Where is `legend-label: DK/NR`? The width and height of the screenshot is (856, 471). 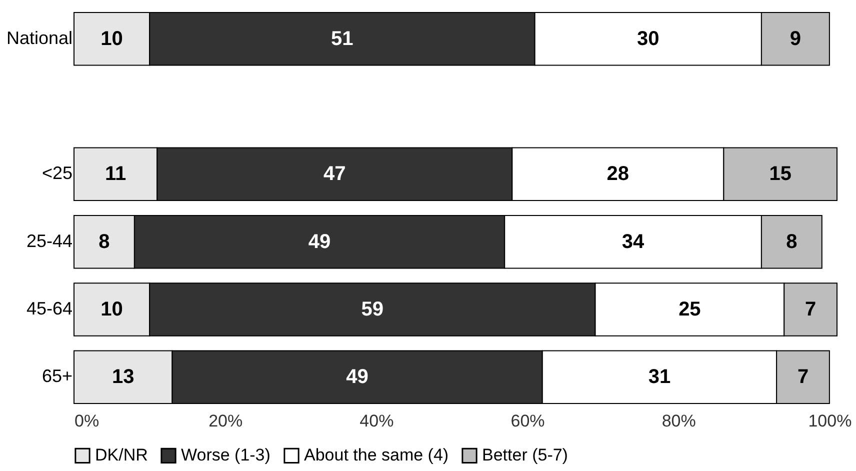 legend-label: DK/NR is located at coordinates (121, 455).